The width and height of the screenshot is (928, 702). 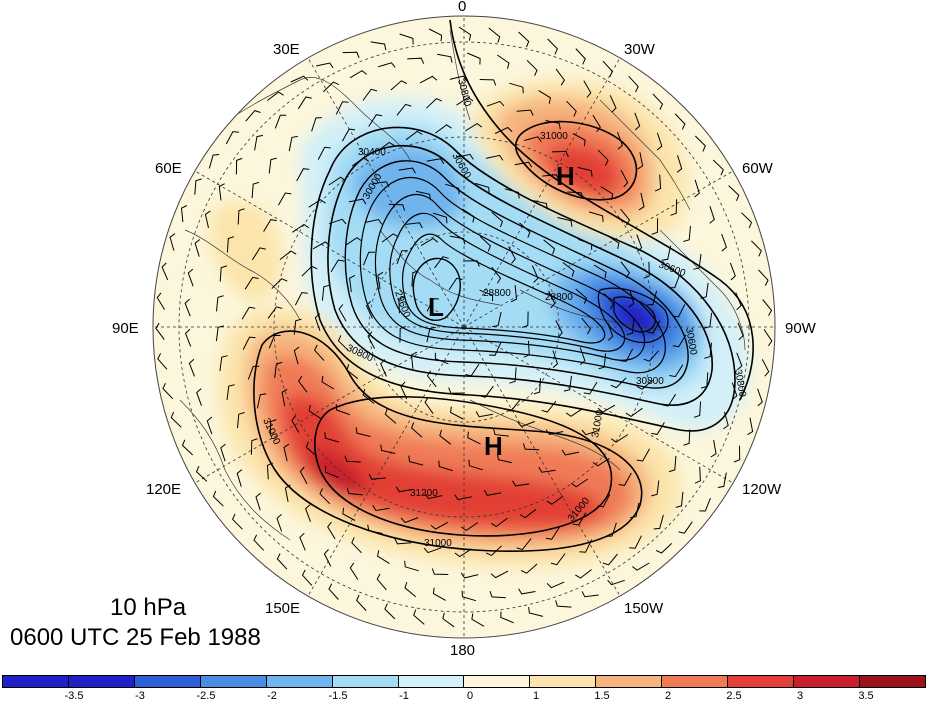 I want to click on contour-label: 30800, so click(x=740, y=384).